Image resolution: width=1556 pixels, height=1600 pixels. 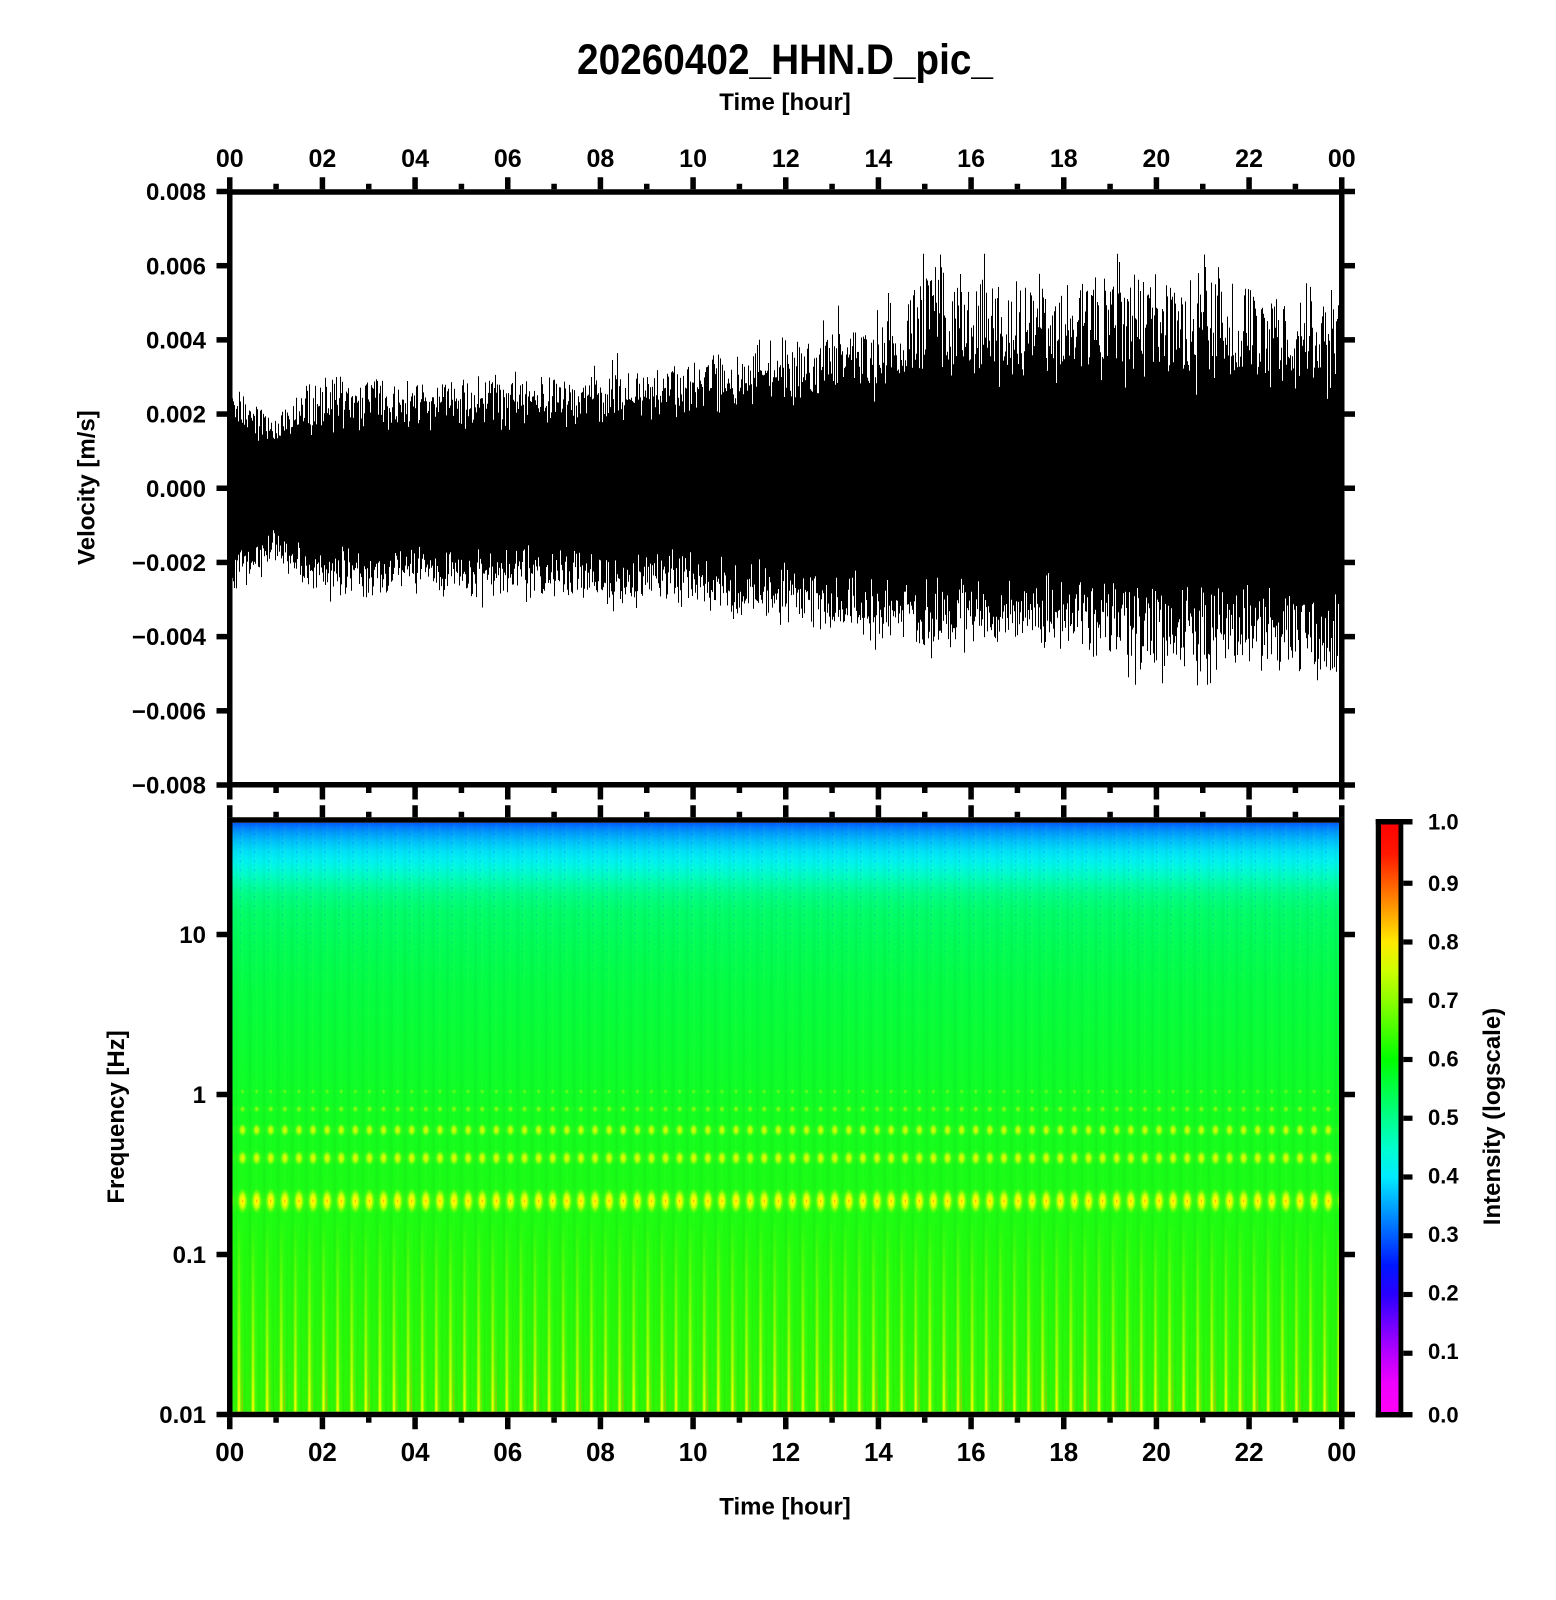 What do you see at coordinates (1443, 1059) in the screenshot?
I see `svg-text: 0.6` at bounding box center [1443, 1059].